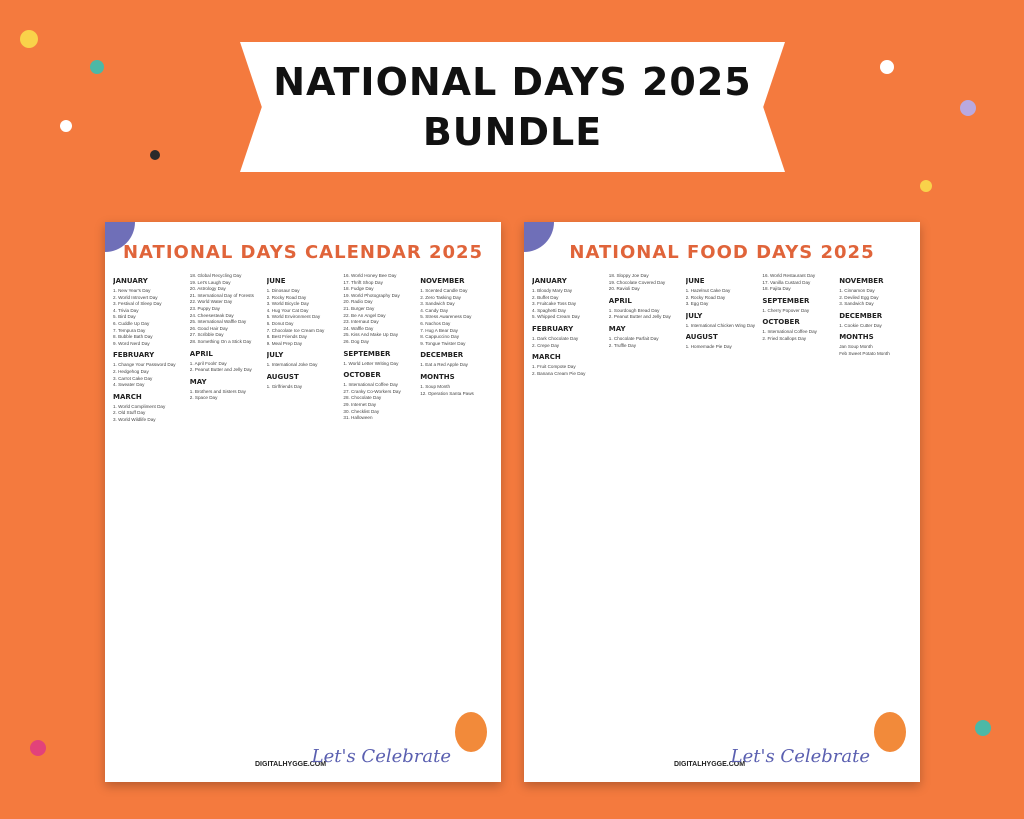  What do you see at coordinates (134, 419) in the screenshot?
I see `day-item: 3. World Wildlife Day` at bounding box center [134, 419].